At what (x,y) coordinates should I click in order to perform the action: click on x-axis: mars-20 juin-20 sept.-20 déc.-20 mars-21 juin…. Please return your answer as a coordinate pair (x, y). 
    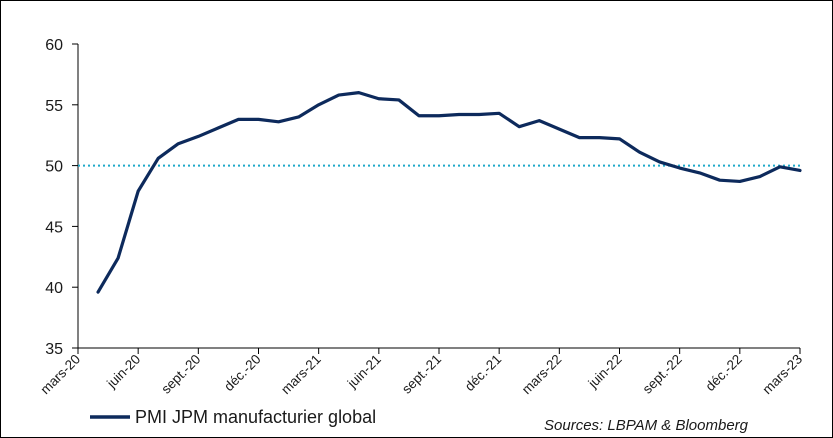
    Looking at the image, I should click on (422, 372).